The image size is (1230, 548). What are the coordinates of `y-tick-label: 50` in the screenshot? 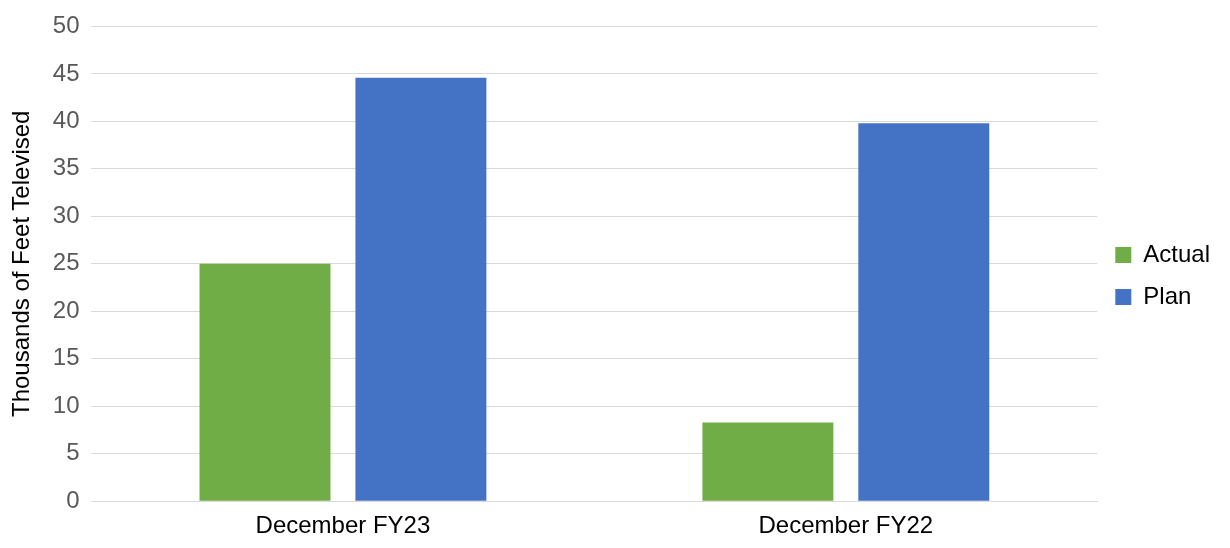 It's located at (66, 25).